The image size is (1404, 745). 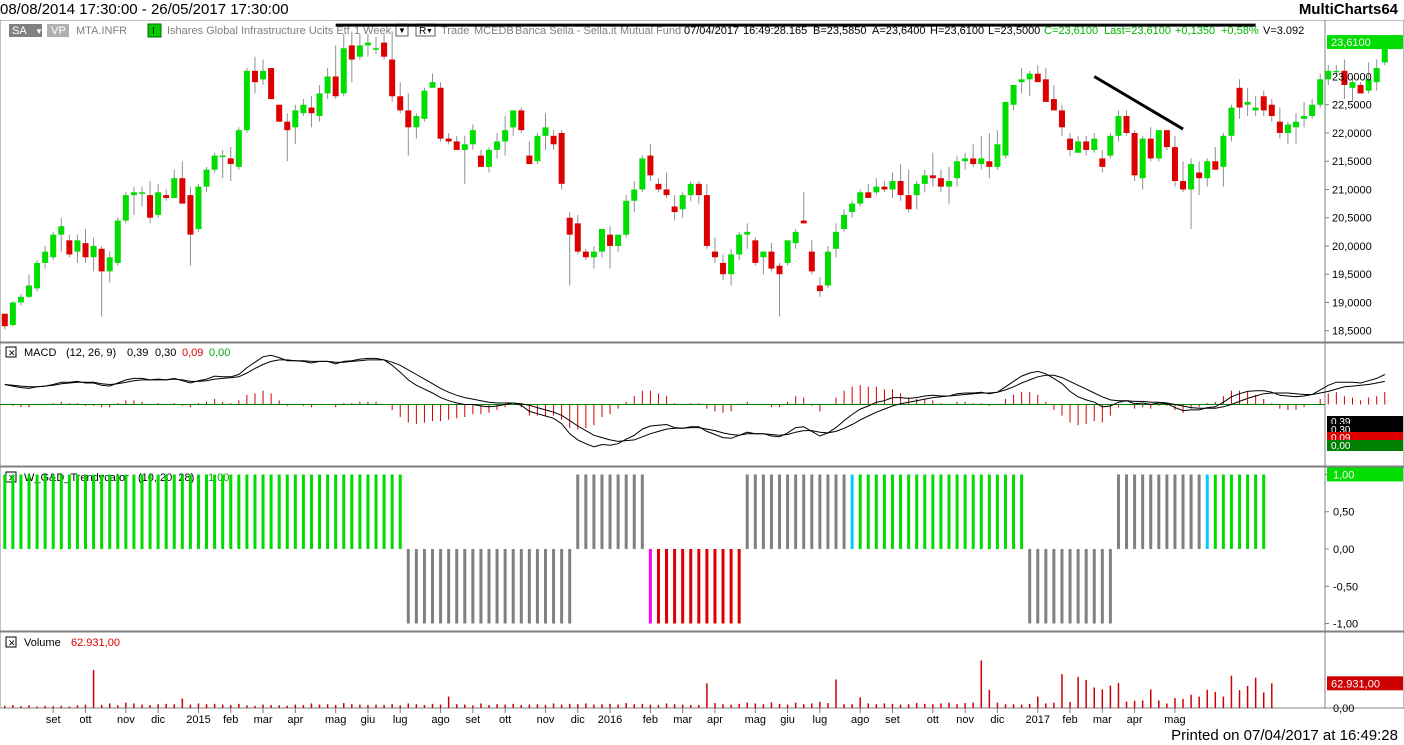 What do you see at coordinates (62, 642) in the screenshot?
I see `volume-header: ✕ Volume 62.931,00` at bounding box center [62, 642].